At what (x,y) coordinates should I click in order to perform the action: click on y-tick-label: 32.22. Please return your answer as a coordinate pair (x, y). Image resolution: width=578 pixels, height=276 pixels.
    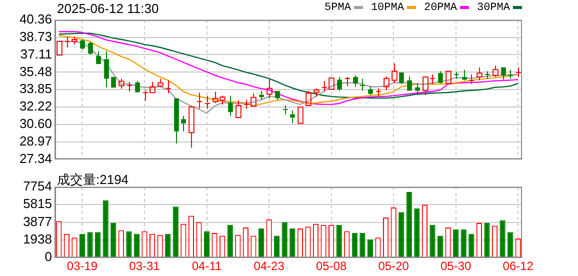
    Looking at the image, I should click on (35, 106).